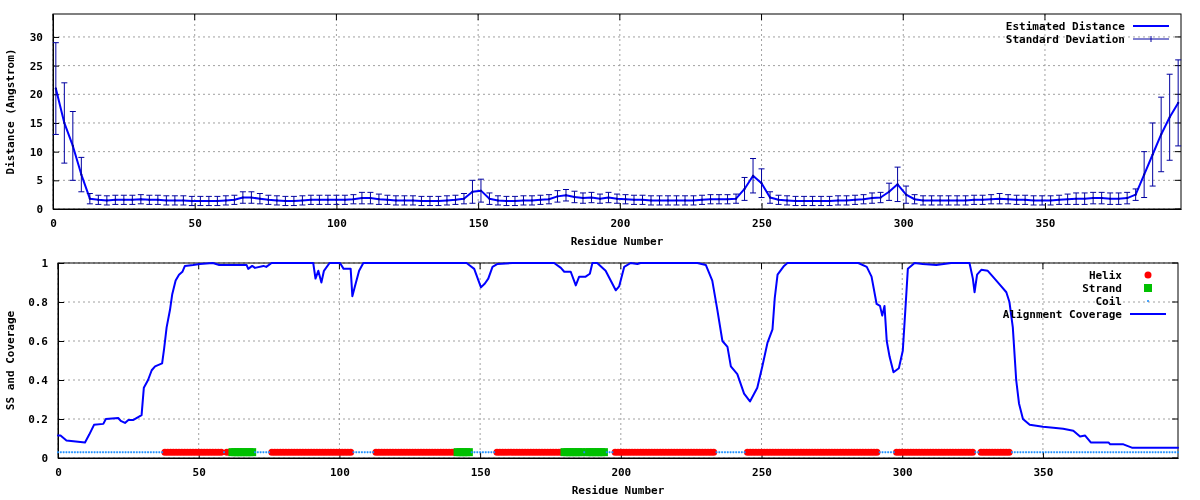 This screenshot has height=500, width=1200. Describe the element at coordinates (36, 123) in the screenshot. I see `y-tick-label: 15` at that location.